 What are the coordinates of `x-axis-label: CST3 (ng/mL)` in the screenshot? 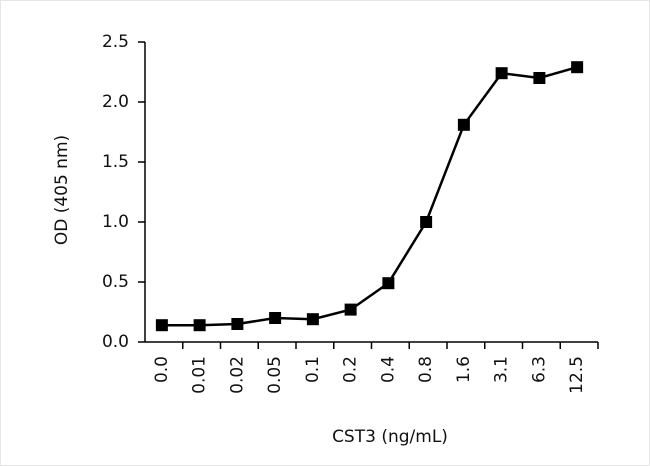 It's located at (390, 437).